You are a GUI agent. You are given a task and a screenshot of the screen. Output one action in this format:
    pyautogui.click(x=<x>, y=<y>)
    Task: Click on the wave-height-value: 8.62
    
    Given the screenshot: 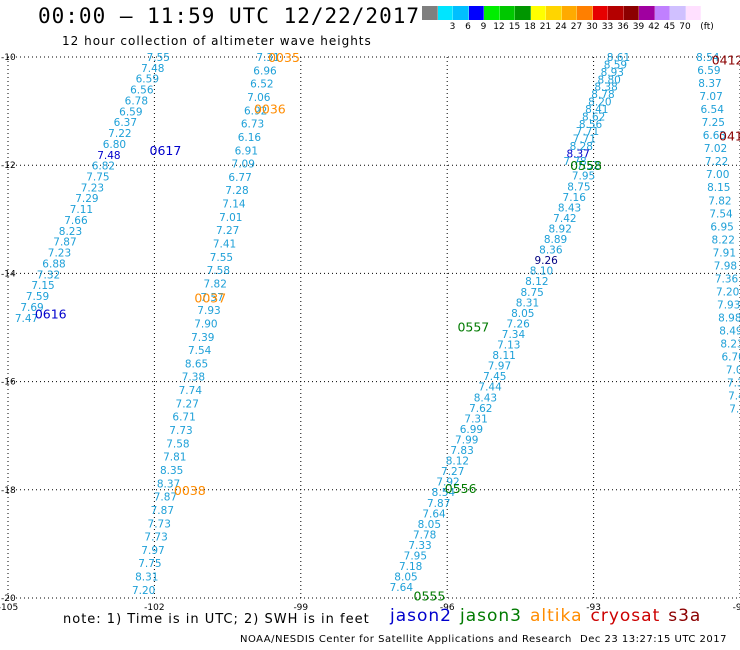 What is the action you would take?
    pyautogui.click(x=593, y=117)
    